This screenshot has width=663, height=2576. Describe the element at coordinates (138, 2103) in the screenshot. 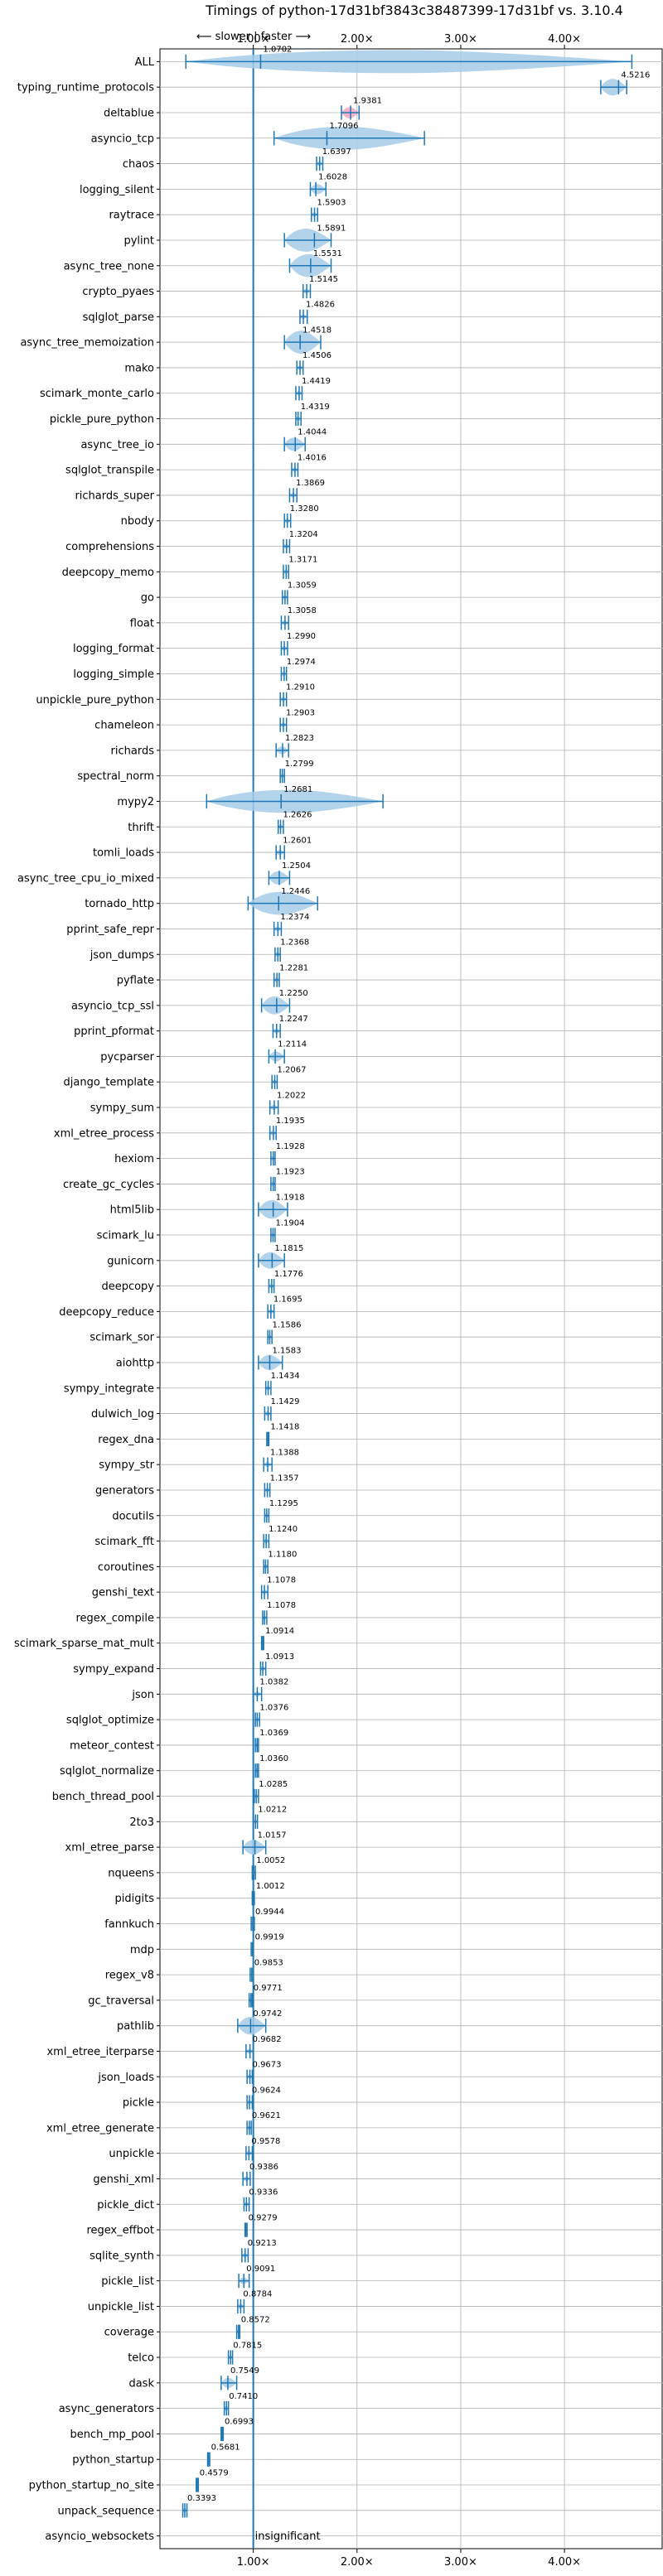

I see `benchmark-label: pickle` at that location.